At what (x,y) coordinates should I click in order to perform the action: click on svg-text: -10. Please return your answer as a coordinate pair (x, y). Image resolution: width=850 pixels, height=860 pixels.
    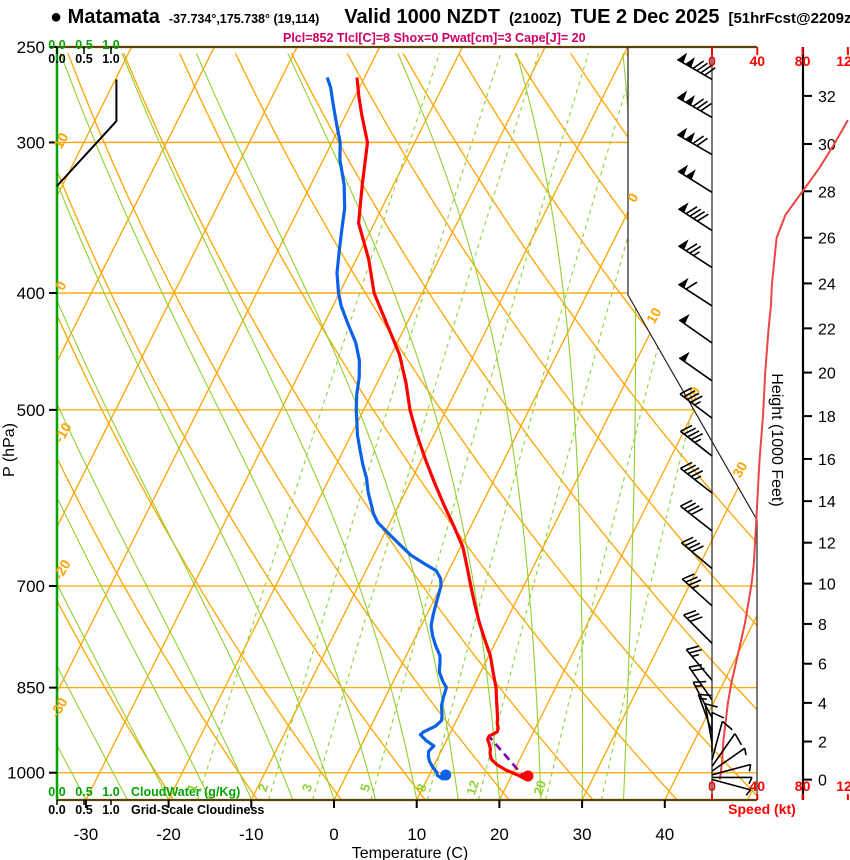
    Looking at the image, I should click on (251, 834).